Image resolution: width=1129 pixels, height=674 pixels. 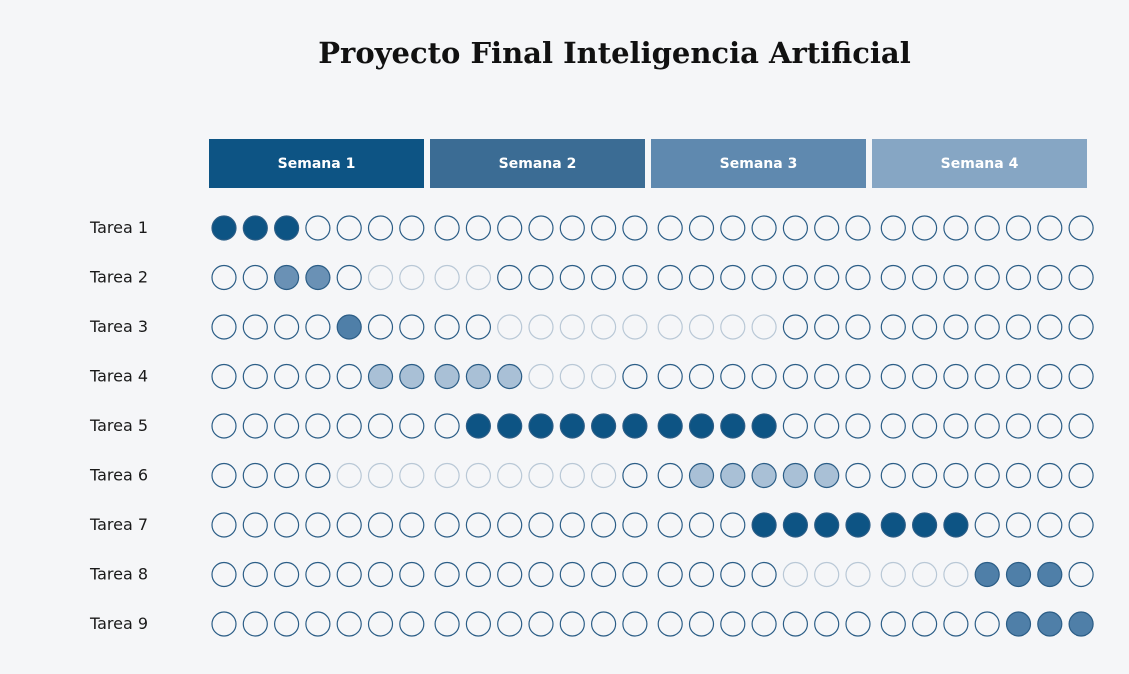 I want to click on week-label-2: Semana 2, so click(x=538, y=164).